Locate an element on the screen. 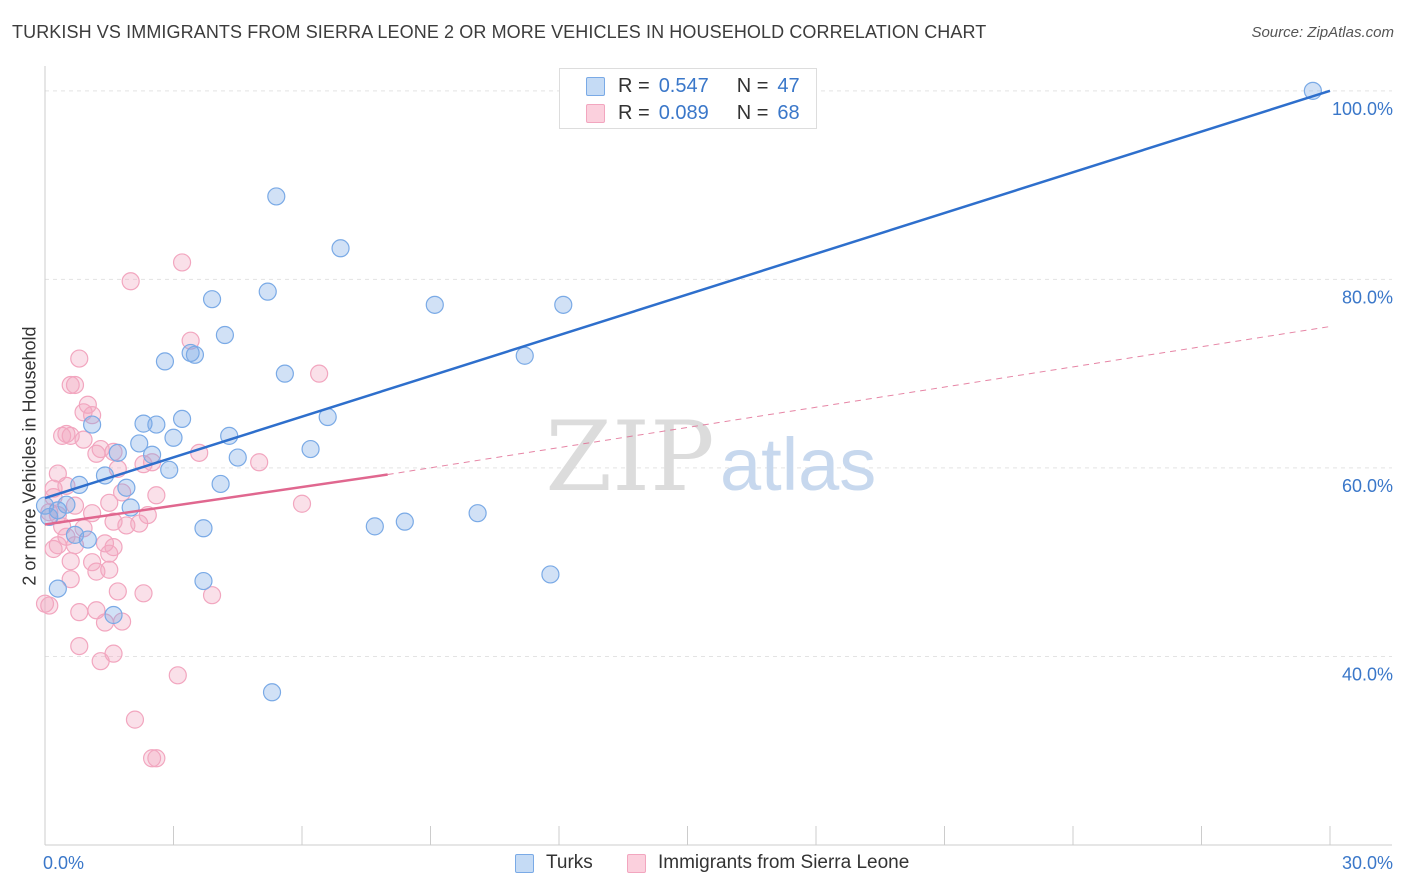  y-tick-label: 80.0% is located at coordinates (1367, 297).